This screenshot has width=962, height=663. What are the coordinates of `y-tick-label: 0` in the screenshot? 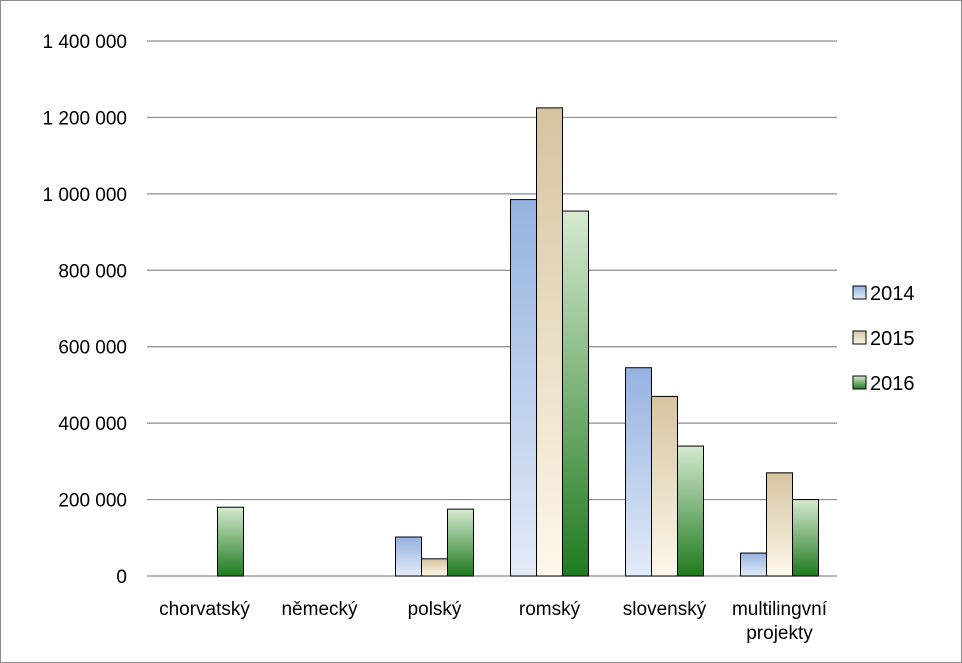 It's located at (121, 577).